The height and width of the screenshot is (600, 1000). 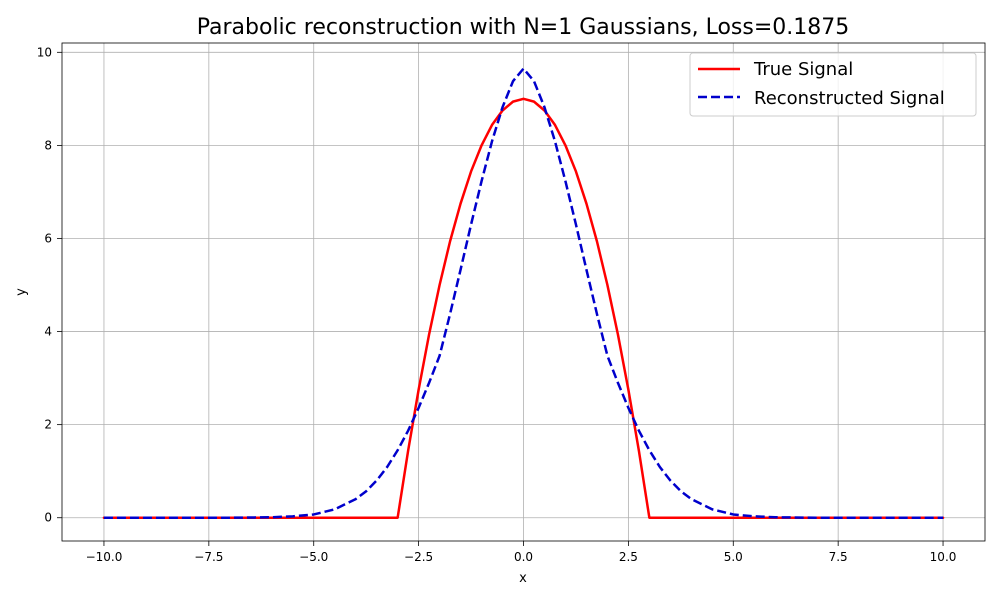 I want to click on y-tick-label: 0, so click(x=48, y=518).